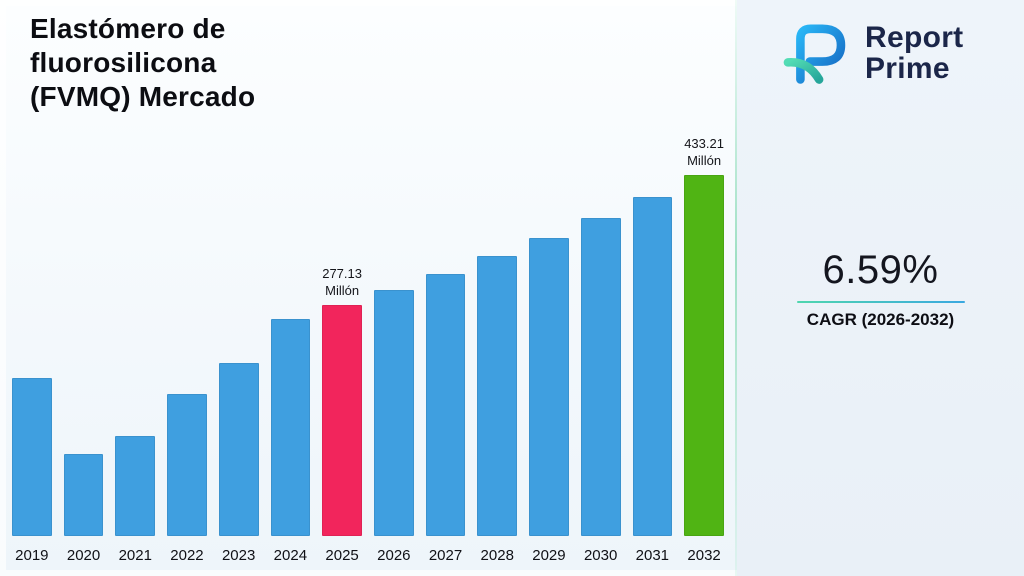 The image size is (1024, 576). I want to click on x-axis-label-2028: 2028, so click(497, 555).